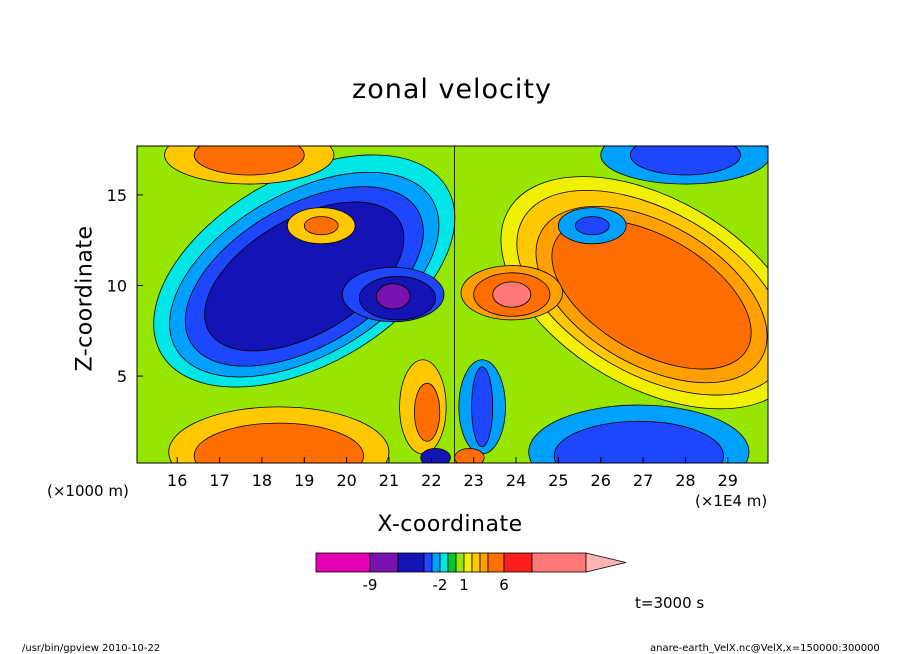  Describe the element at coordinates (504, 585) in the screenshot. I see `colorbar-label: 6` at that location.